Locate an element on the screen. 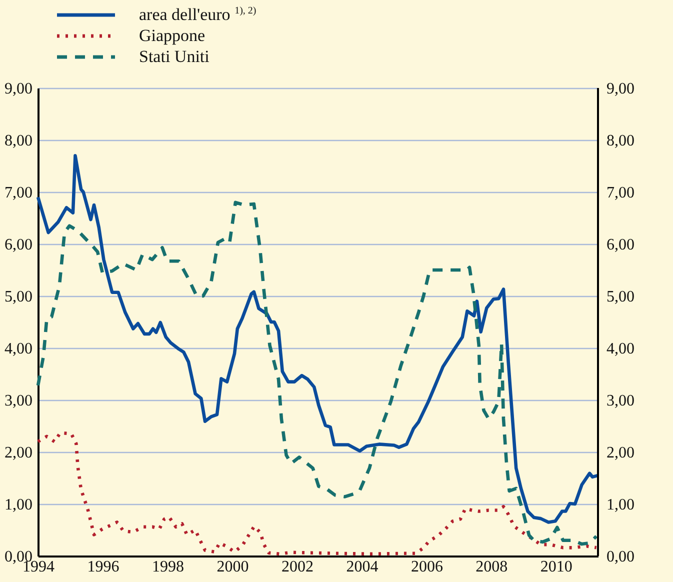 This screenshot has height=582, width=673. x-tick-label: 2010 is located at coordinates (556, 567).